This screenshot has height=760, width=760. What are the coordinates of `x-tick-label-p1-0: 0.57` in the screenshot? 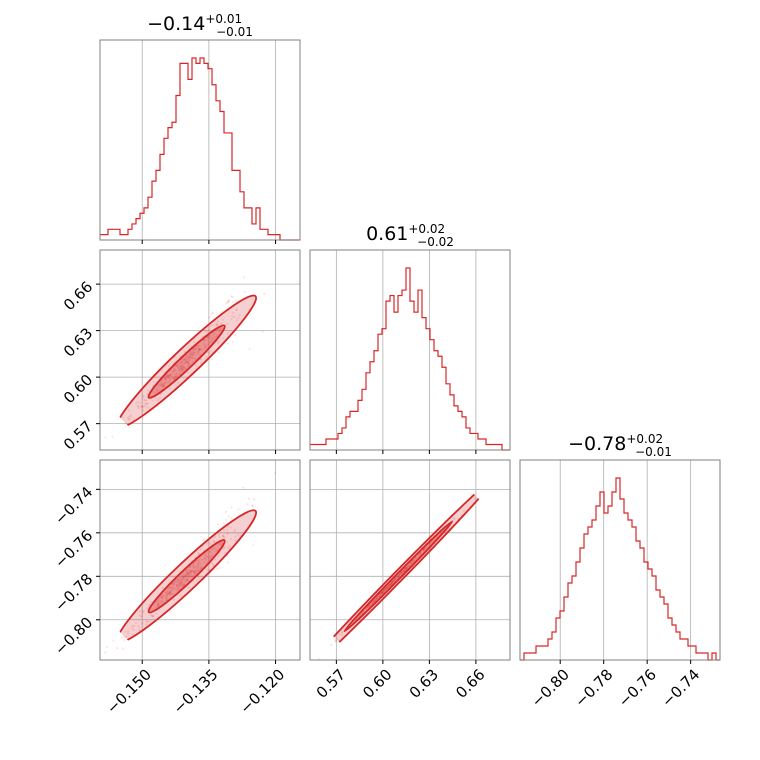 It's located at (331, 684).